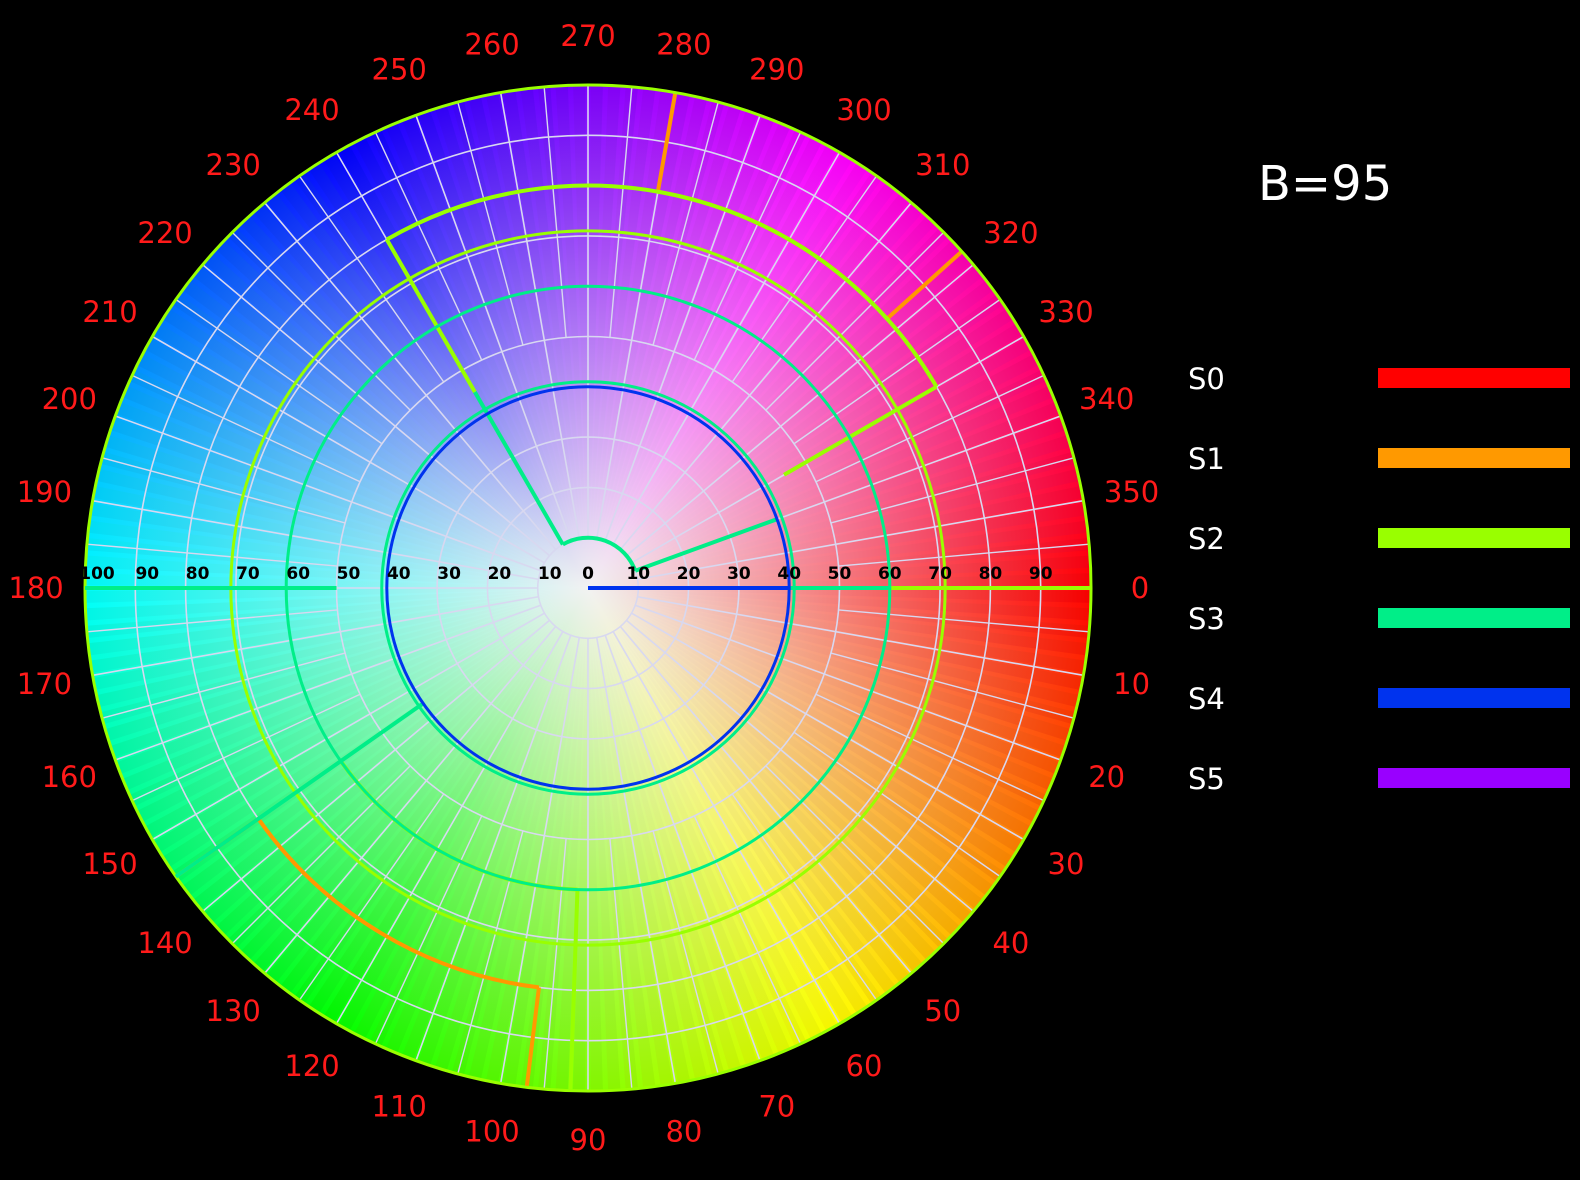 This screenshot has width=1580, height=1180. I want to click on angle-tick-label: 120, so click(311, 1066).